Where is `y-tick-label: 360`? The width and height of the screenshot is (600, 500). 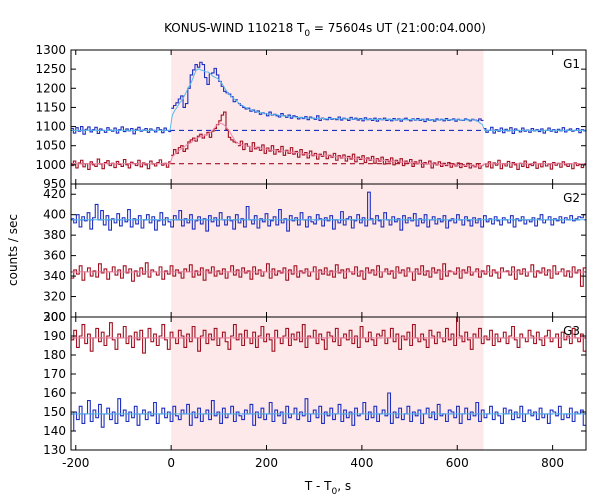
y-tick-label: 360 is located at coordinates (54, 256).